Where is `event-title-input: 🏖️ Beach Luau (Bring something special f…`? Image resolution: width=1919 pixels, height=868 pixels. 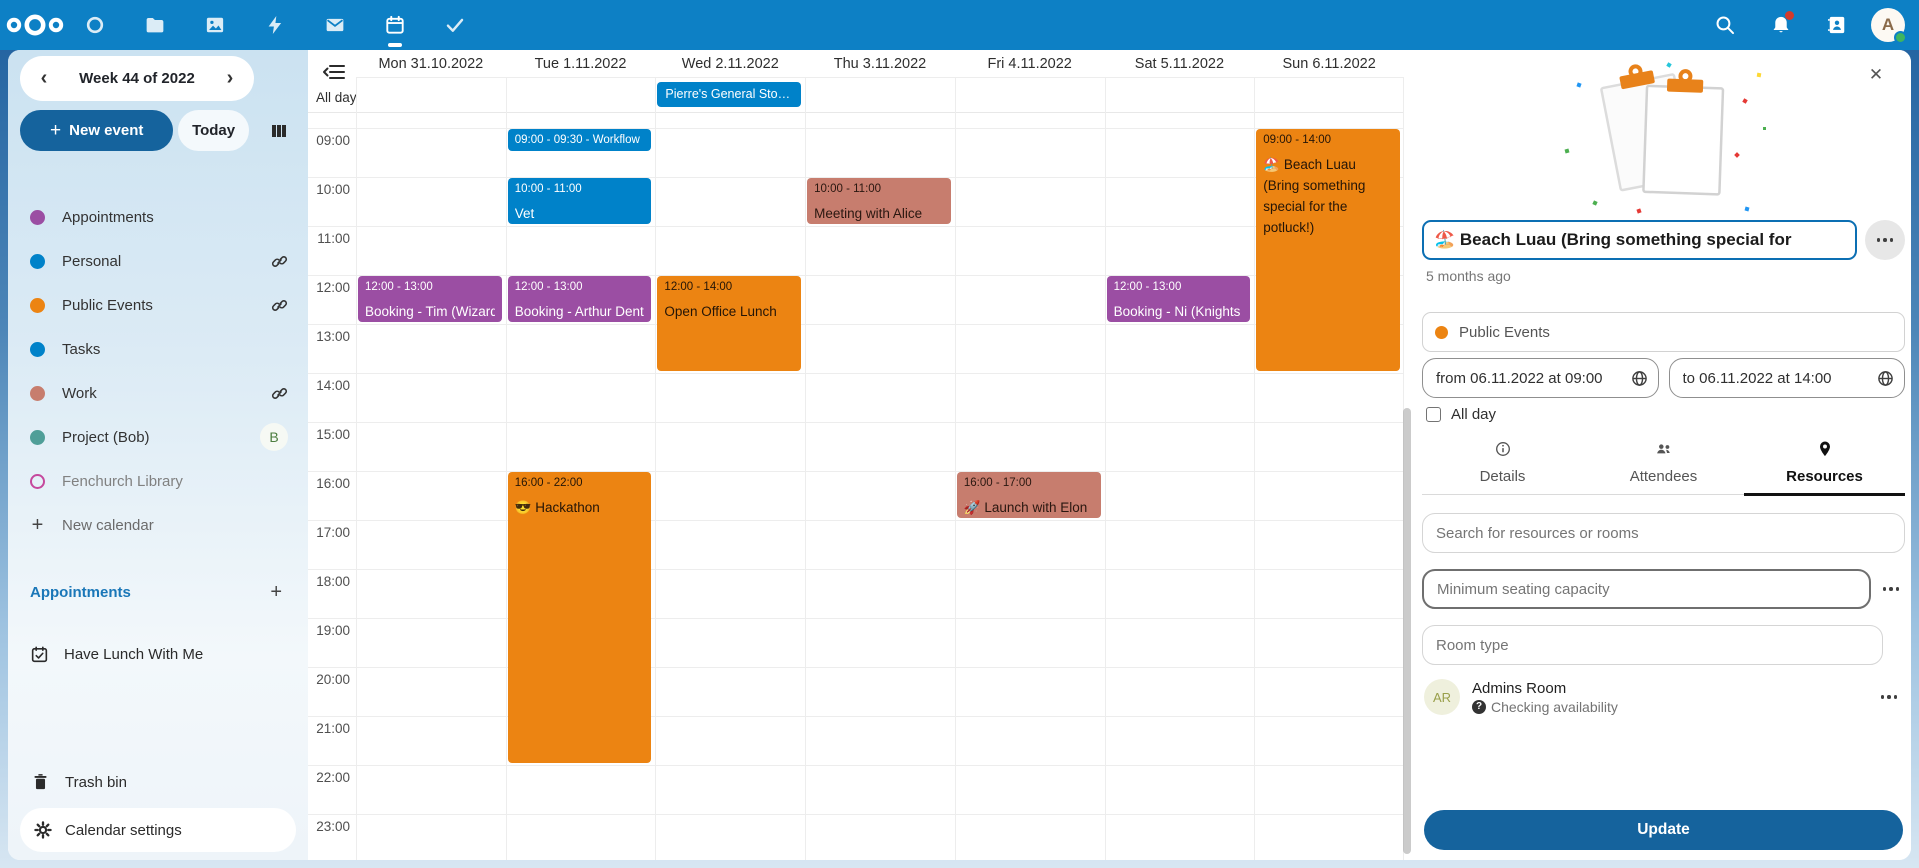 event-title-input: 🏖️ Beach Luau (Bring something special f… is located at coordinates (1639, 240).